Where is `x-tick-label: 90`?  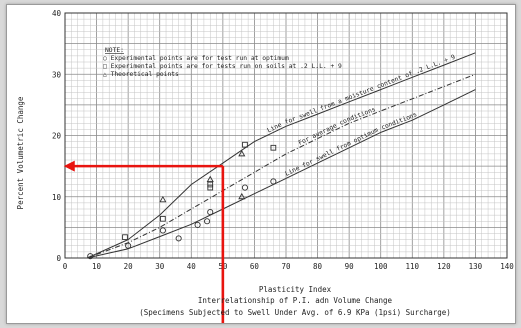
x-tick-label: 90 is located at coordinates (350, 266).